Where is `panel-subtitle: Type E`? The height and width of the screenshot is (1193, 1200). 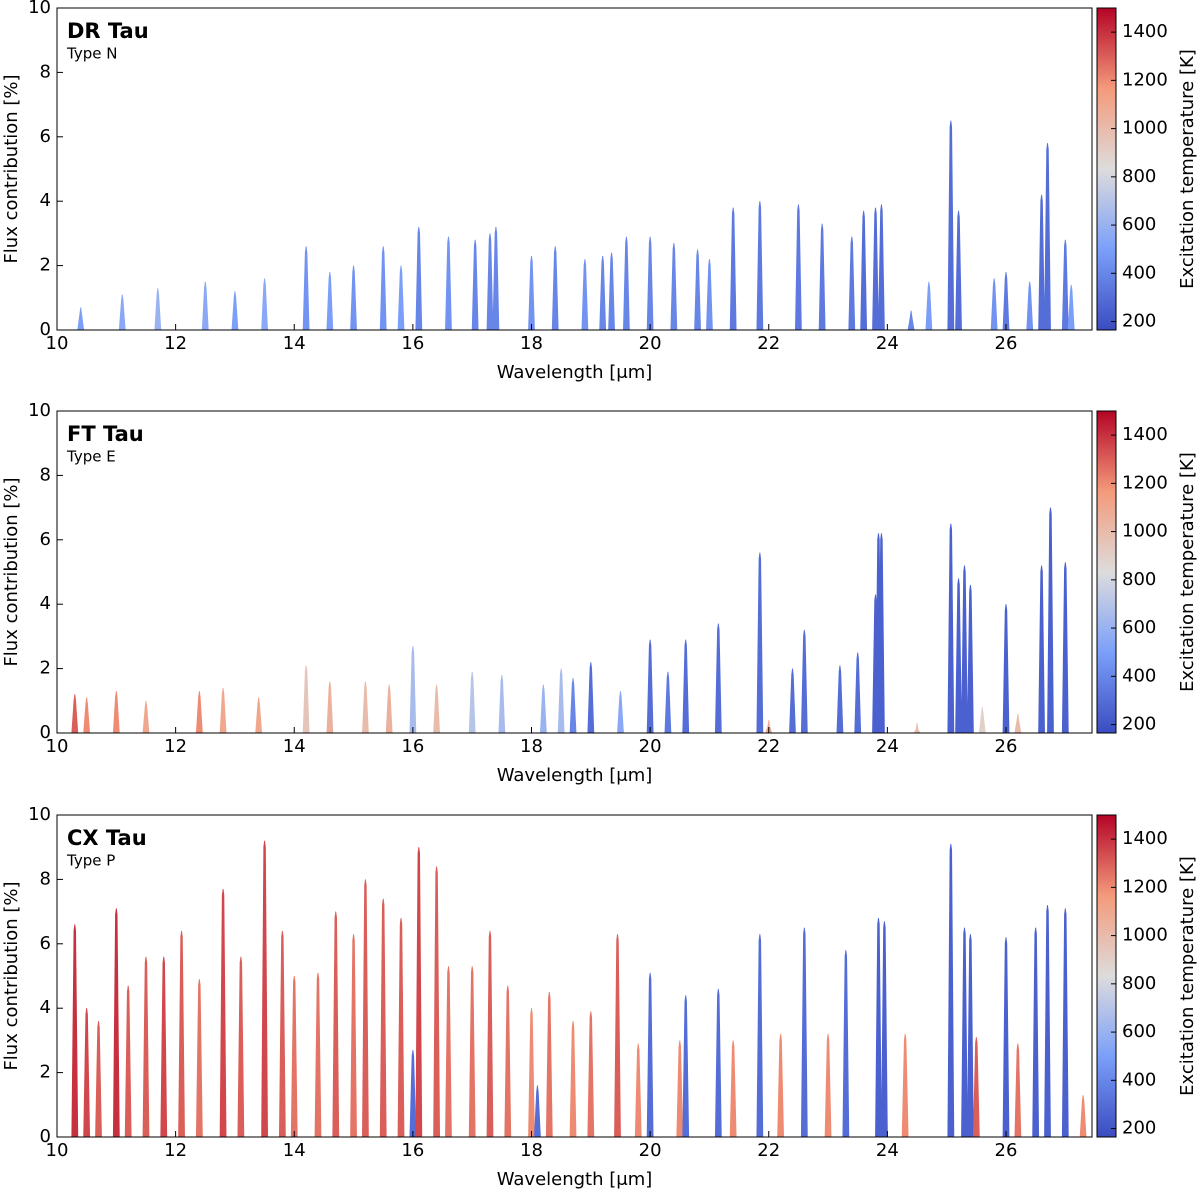
panel-subtitle: Type E is located at coordinates (91, 457).